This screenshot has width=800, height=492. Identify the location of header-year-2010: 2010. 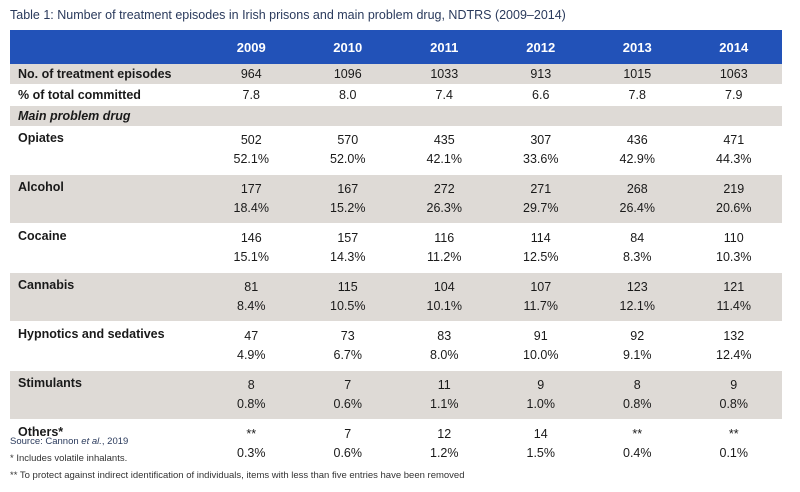
(347, 47).